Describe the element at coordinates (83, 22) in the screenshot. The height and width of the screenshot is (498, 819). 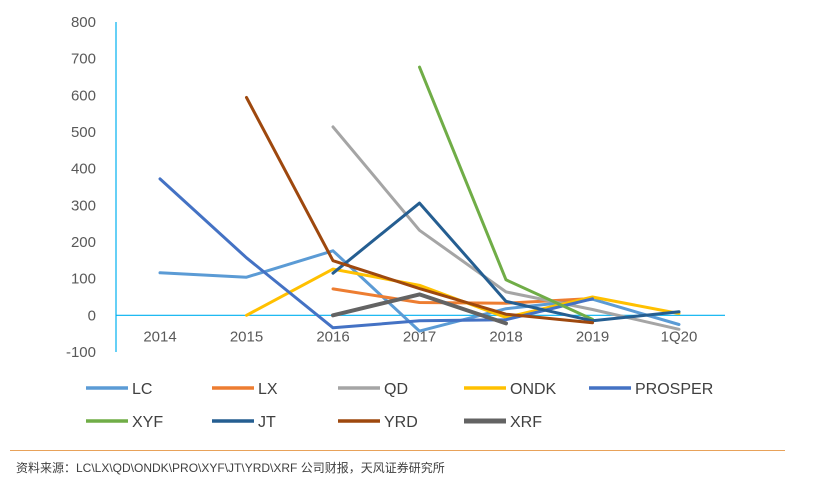
I see `y-tick-label: 800` at that location.